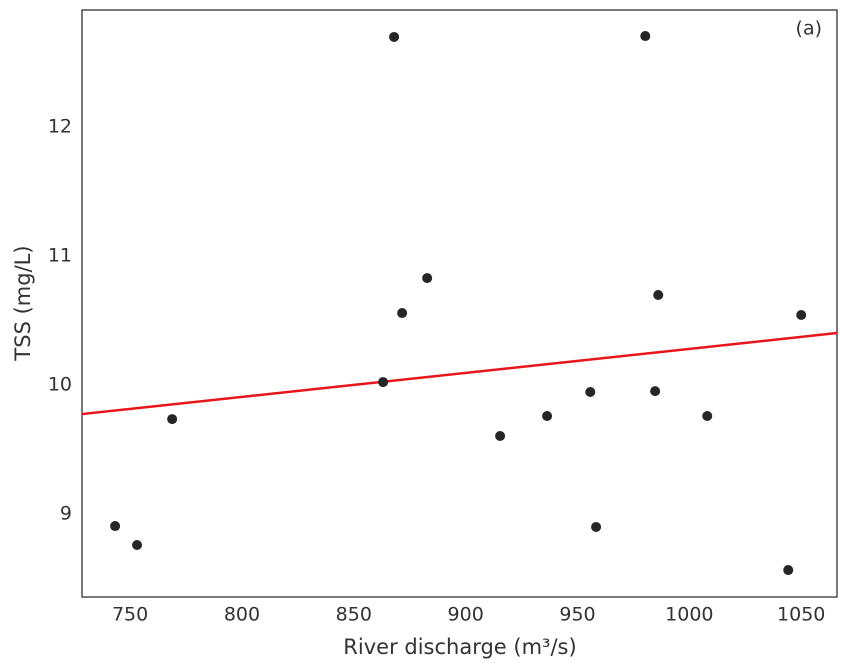 The width and height of the screenshot is (841, 668). What do you see at coordinates (23, 303) in the screenshot?
I see `y-axis-label: TSS (mg/L)` at bounding box center [23, 303].